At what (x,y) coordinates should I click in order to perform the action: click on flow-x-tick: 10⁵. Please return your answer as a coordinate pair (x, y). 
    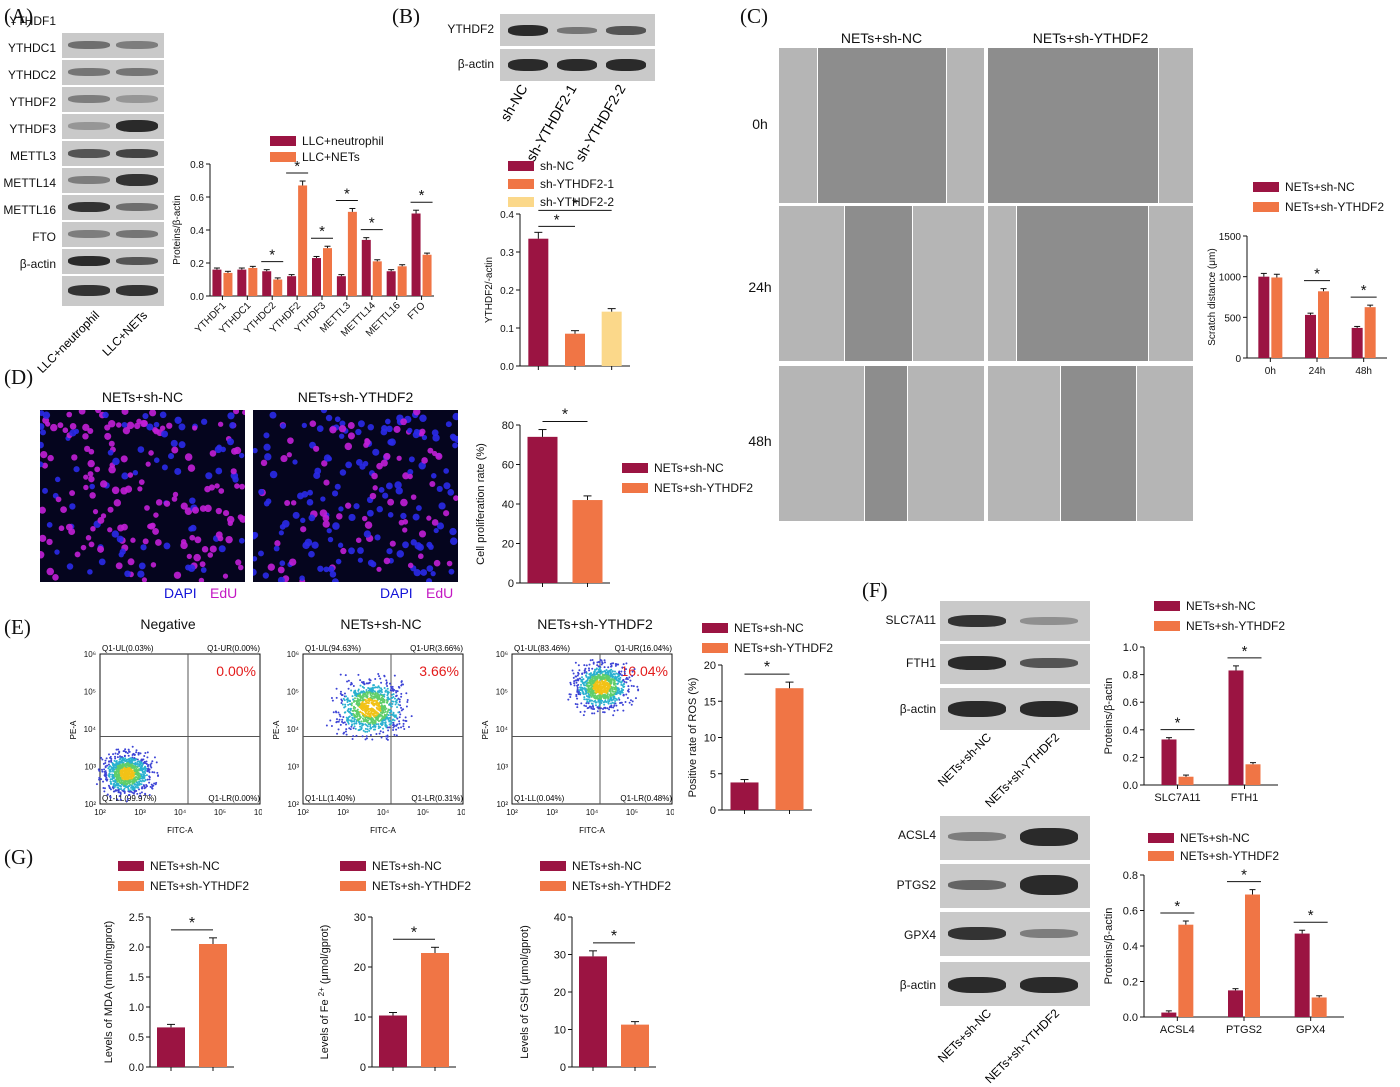
    Looking at the image, I should click on (632, 812).